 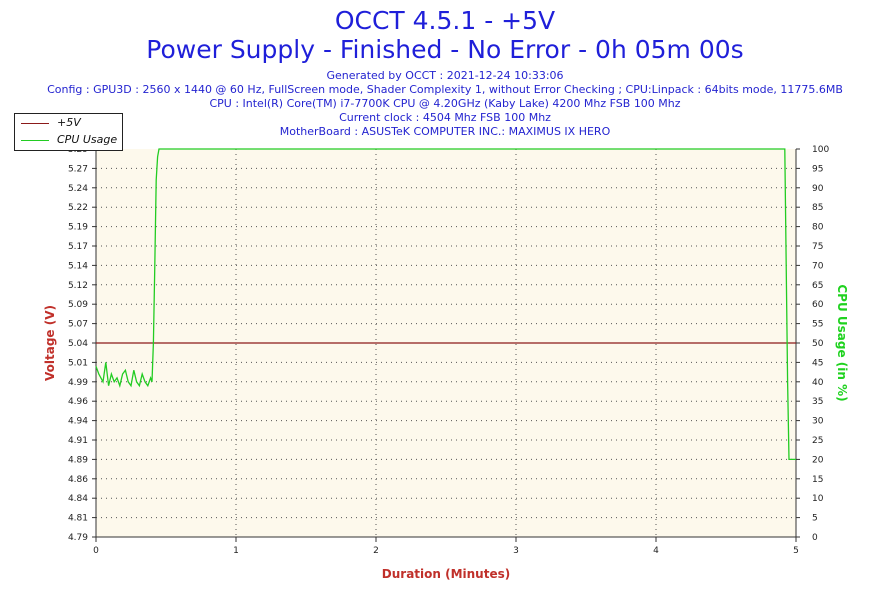 What do you see at coordinates (446, 574) in the screenshot?
I see `x-axis-title: Duration (Minutes)` at bounding box center [446, 574].